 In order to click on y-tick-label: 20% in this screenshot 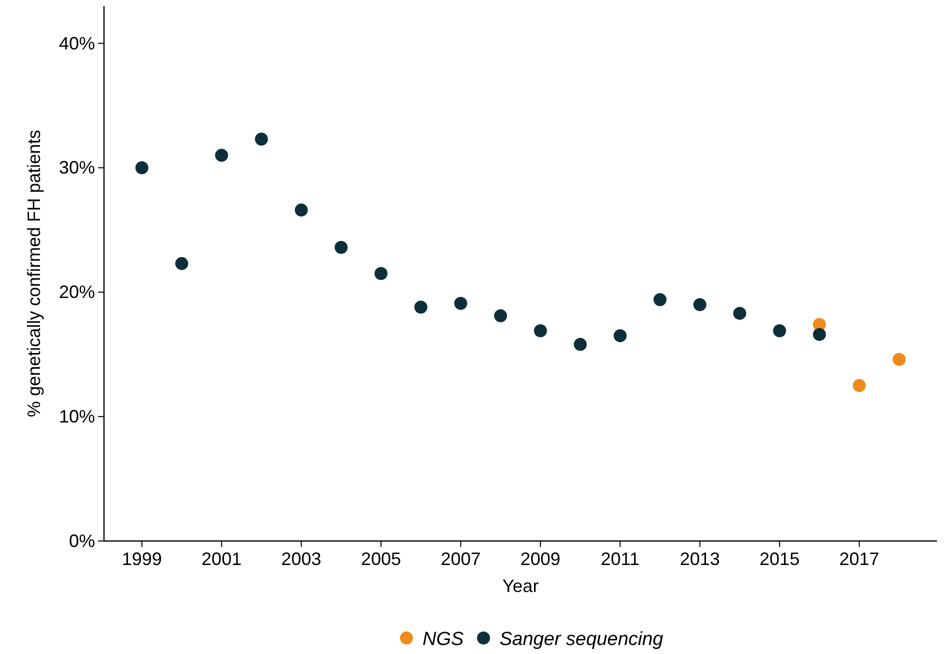, I will do `click(76, 292)`.